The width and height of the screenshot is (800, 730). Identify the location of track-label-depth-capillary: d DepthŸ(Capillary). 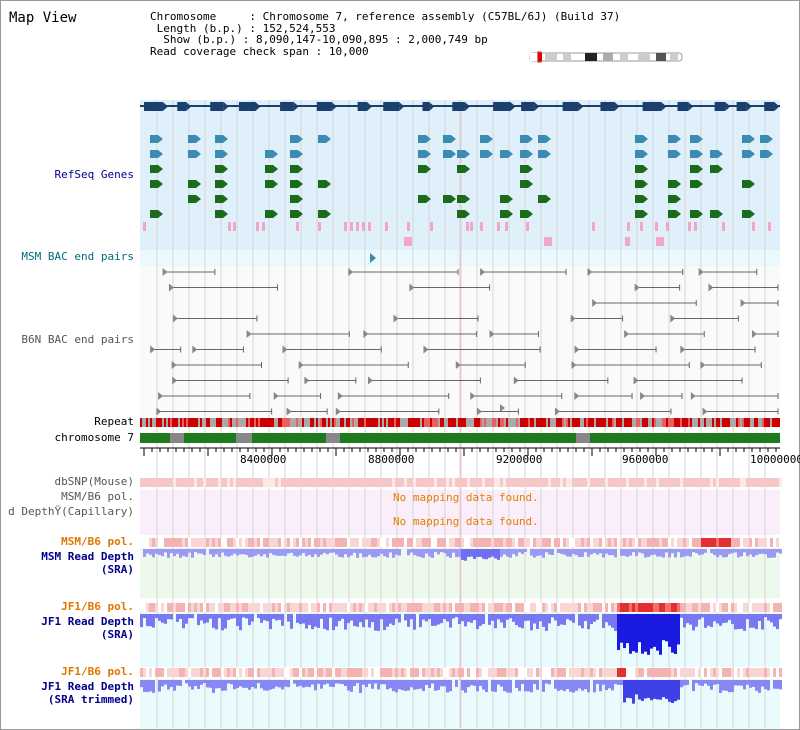
(71, 511).